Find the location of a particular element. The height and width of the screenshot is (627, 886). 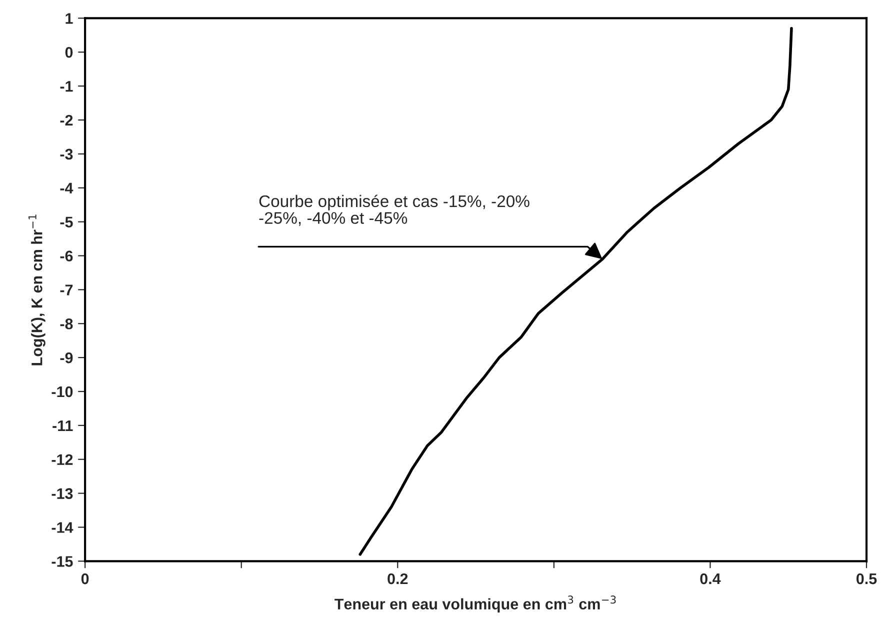

y-tick-label: -2 is located at coordinates (66, 120).